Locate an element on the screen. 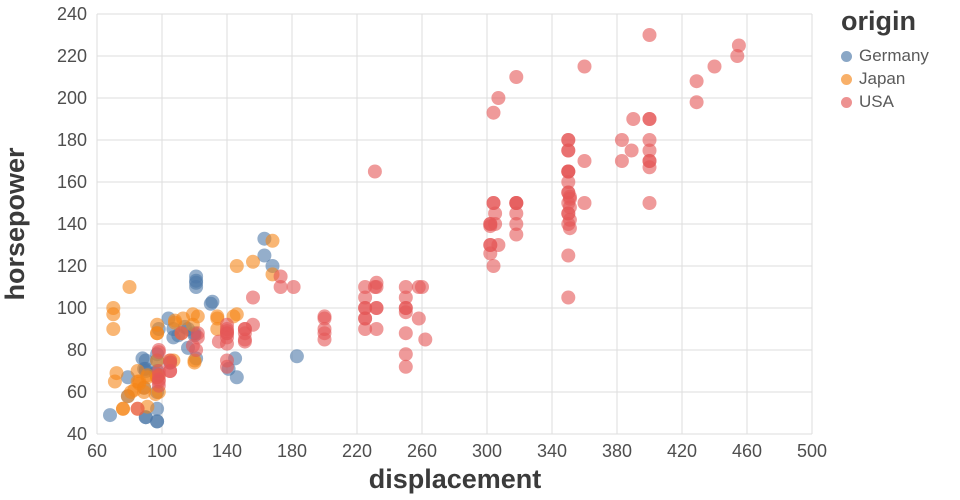 The width and height of the screenshot is (960, 500). y-tick-label: 40 is located at coordinates (77, 434).